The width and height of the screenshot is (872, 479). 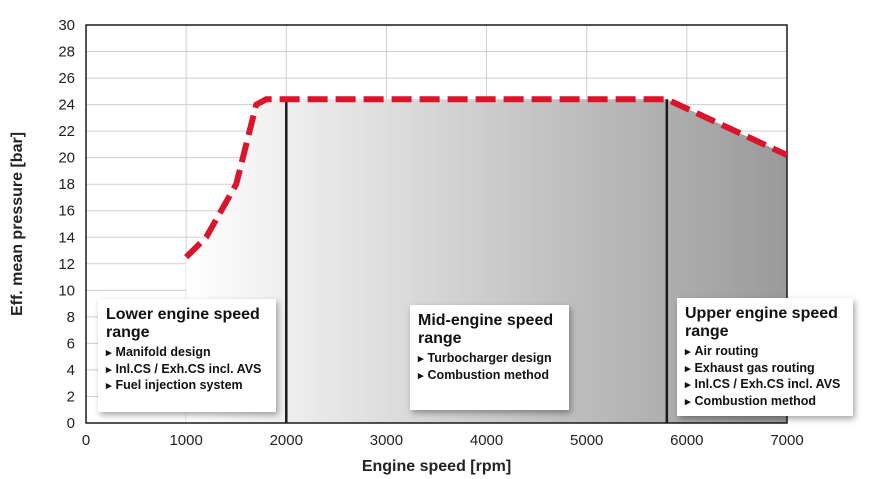 What do you see at coordinates (66, 158) in the screenshot?
I see `y-tick-label: 20` at bounding box center [66, 158].